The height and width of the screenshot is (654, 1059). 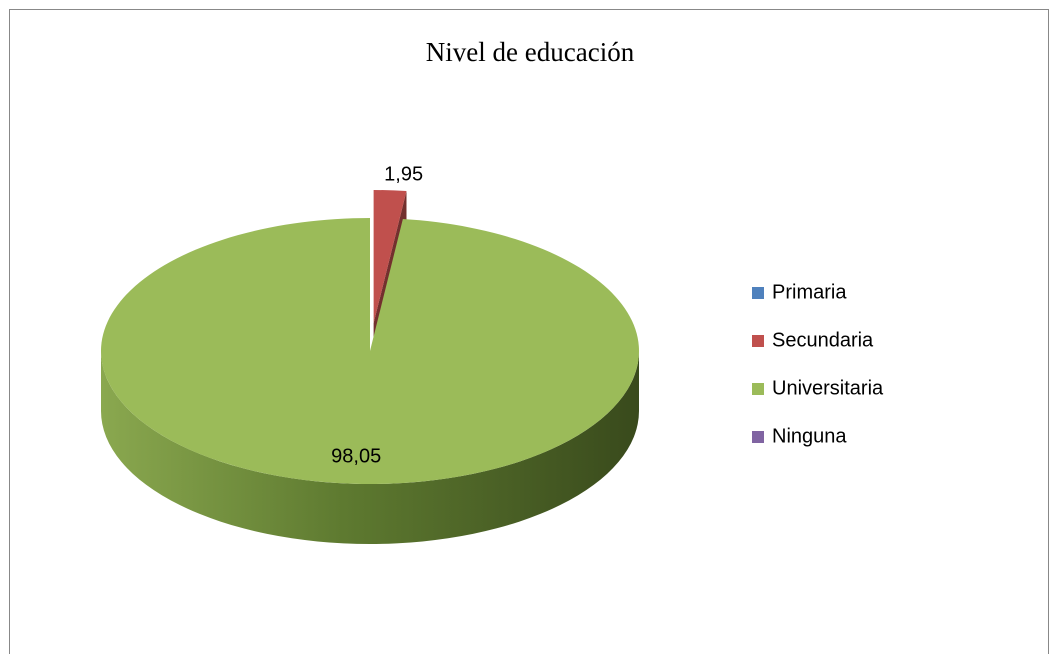 I want to click on legend-label: Primaria, so click(x=809, y=292).